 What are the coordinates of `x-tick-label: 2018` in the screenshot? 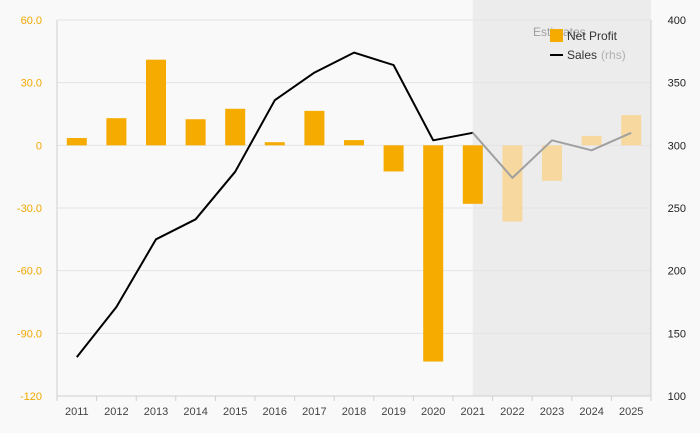 It's located at (354, 412).